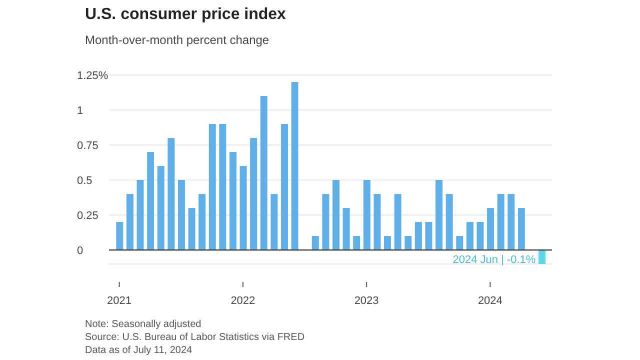 Image resolution: width=640 pixels, height=360 pixels. Describe the element at coordinates (143, 324) in the screenshot. I see `text: Note: Seasonally adjusted` at that location.